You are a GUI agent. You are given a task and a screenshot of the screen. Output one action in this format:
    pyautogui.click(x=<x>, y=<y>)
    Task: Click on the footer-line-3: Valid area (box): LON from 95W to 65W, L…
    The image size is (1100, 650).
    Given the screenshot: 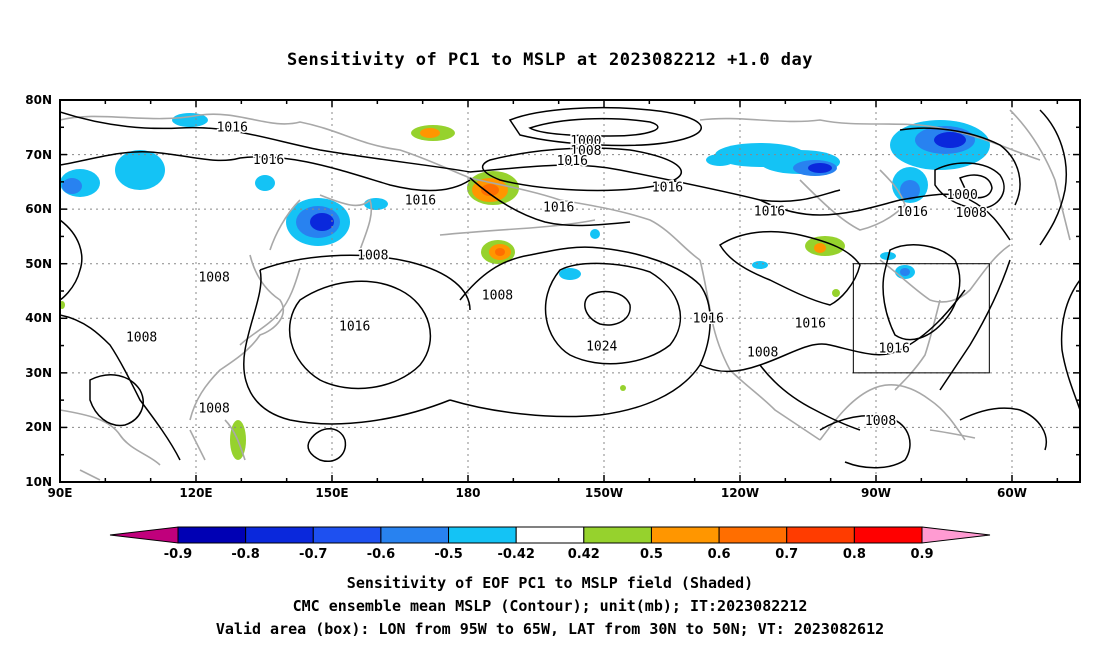 What is the action you would take?
    pyautogui.click(x=550, y=629)
    